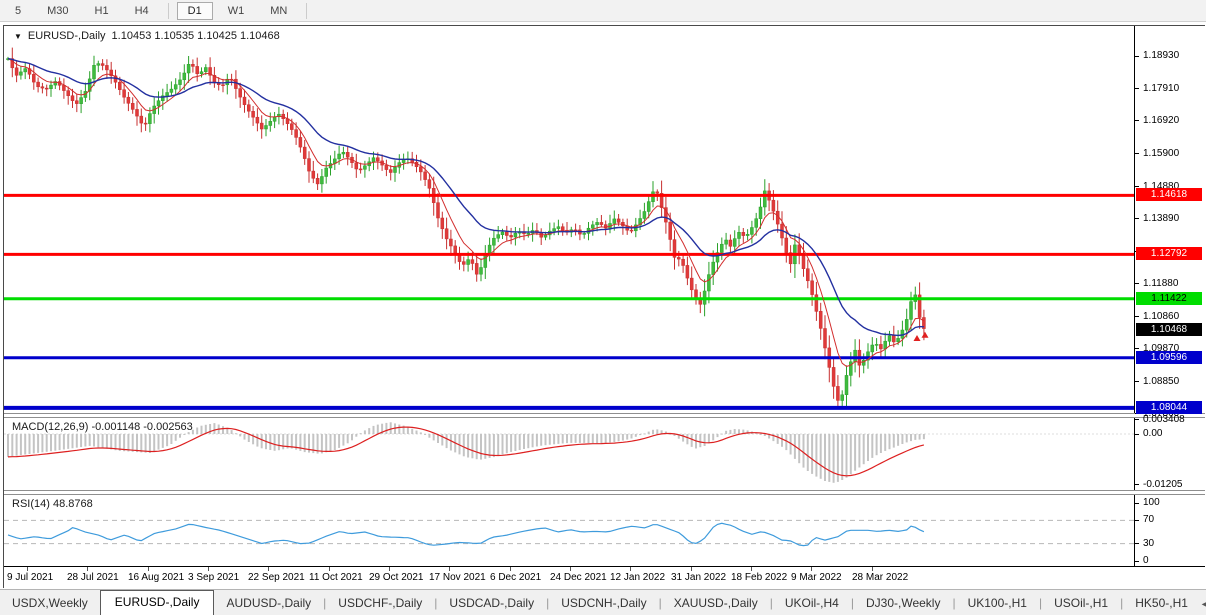 This screenshot has height=615, width=1206. I want to click on chart-symbol-label: EURUSD-,Daily, so click(66, 36).